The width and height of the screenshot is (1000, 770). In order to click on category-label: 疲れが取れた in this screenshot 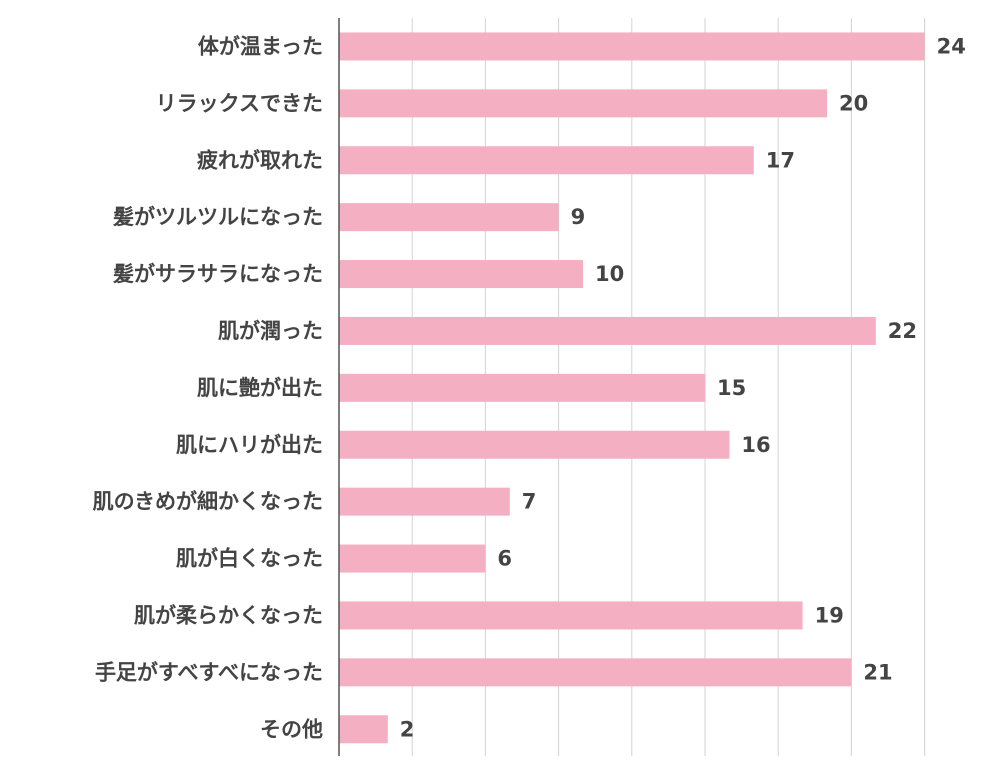, I will do `click(260, 160)`.